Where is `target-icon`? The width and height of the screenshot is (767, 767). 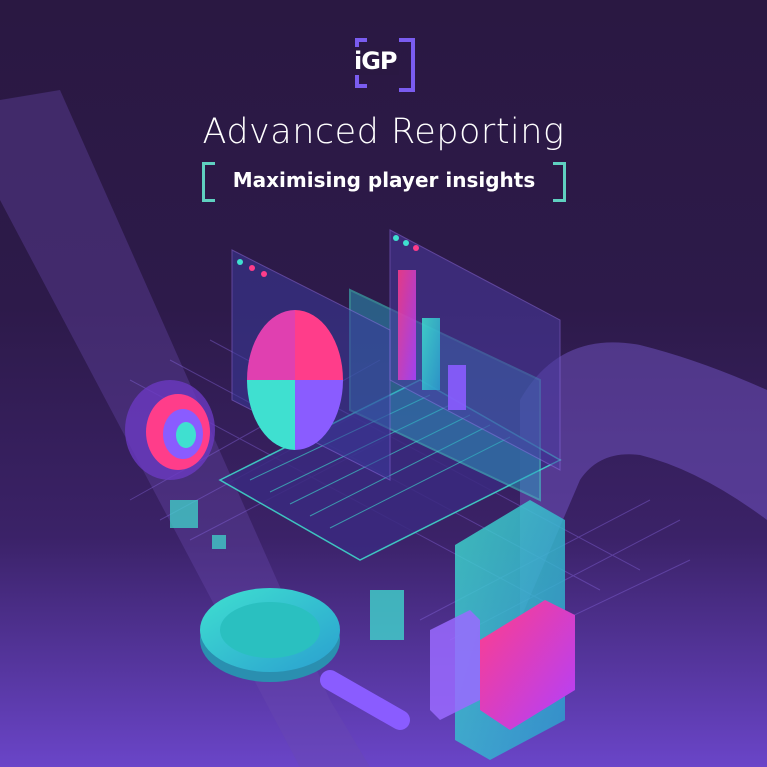
target-icon is located at coordinates (170, 430).